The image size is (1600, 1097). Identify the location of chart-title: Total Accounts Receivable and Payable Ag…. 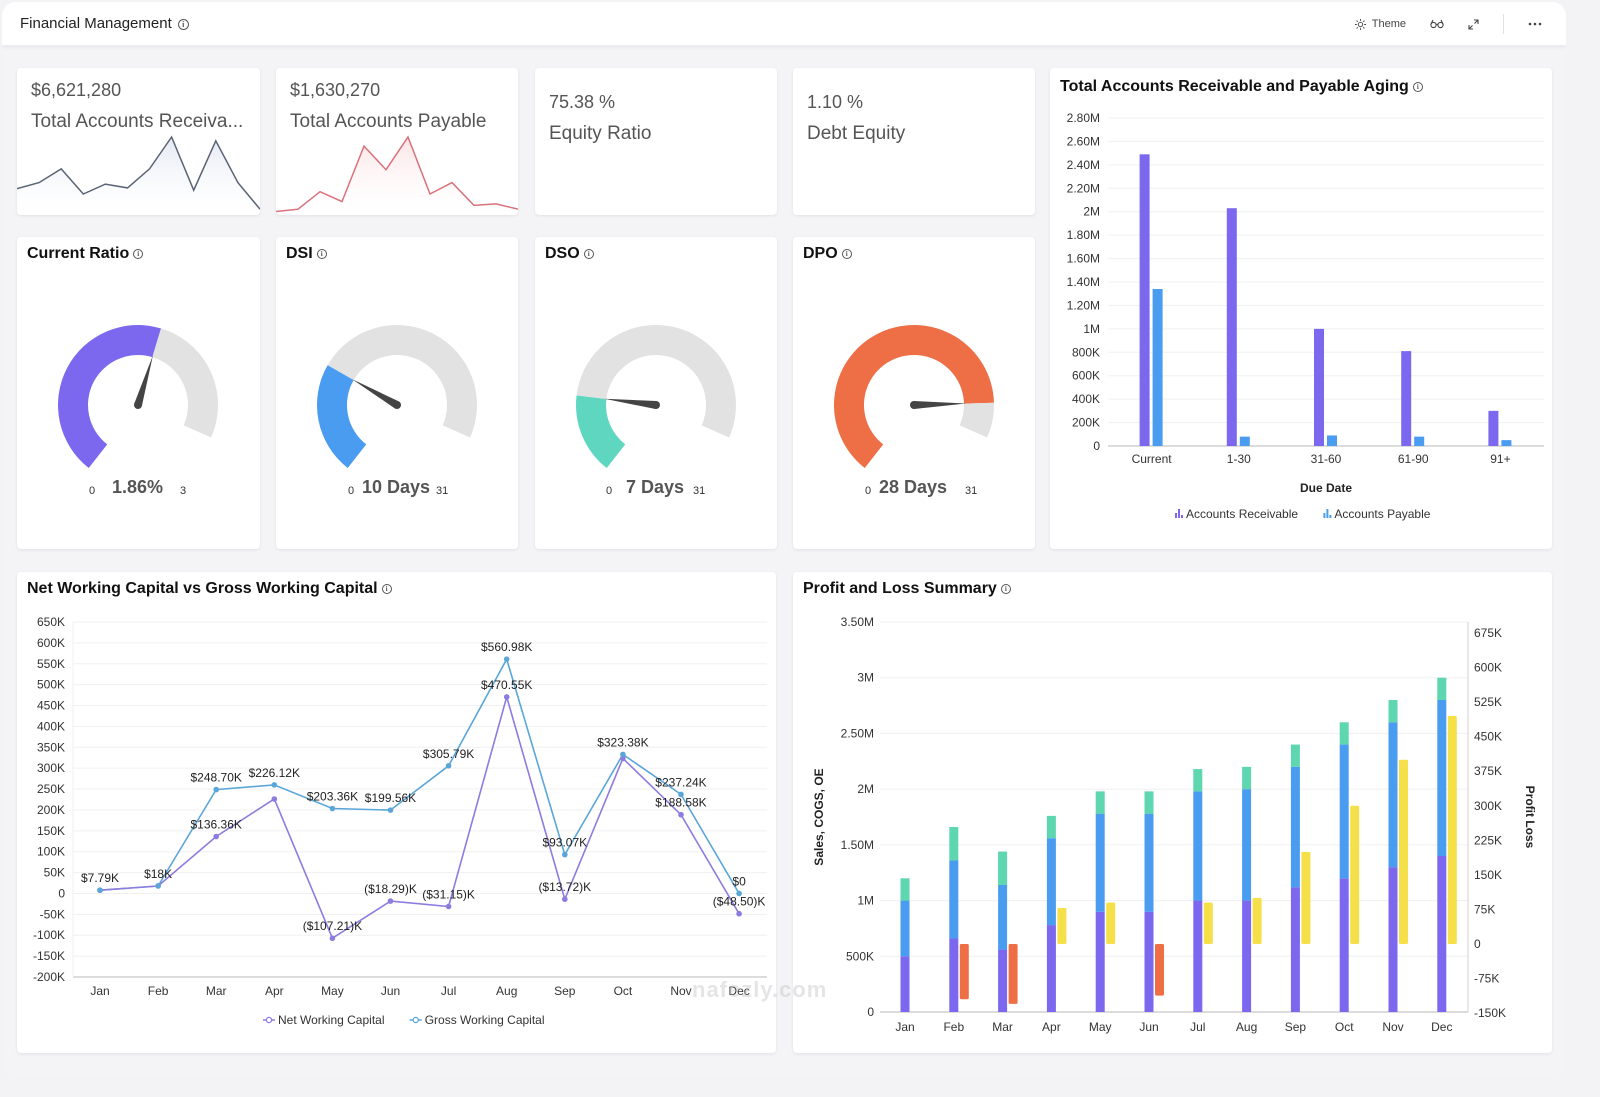
(1234, 86).